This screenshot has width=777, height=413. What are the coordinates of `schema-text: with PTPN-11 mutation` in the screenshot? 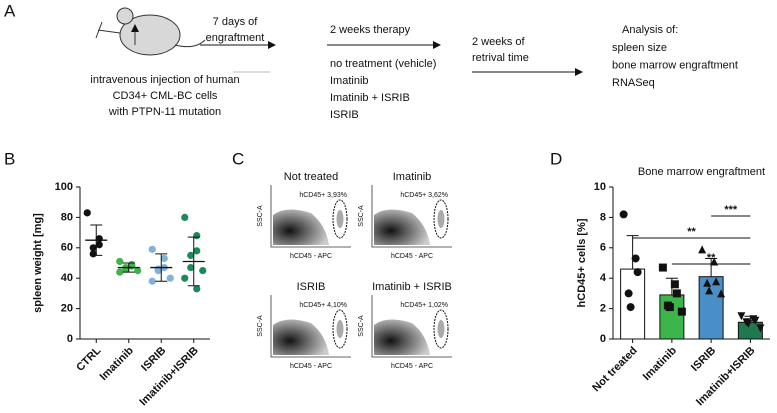 It's located at (164, 112).